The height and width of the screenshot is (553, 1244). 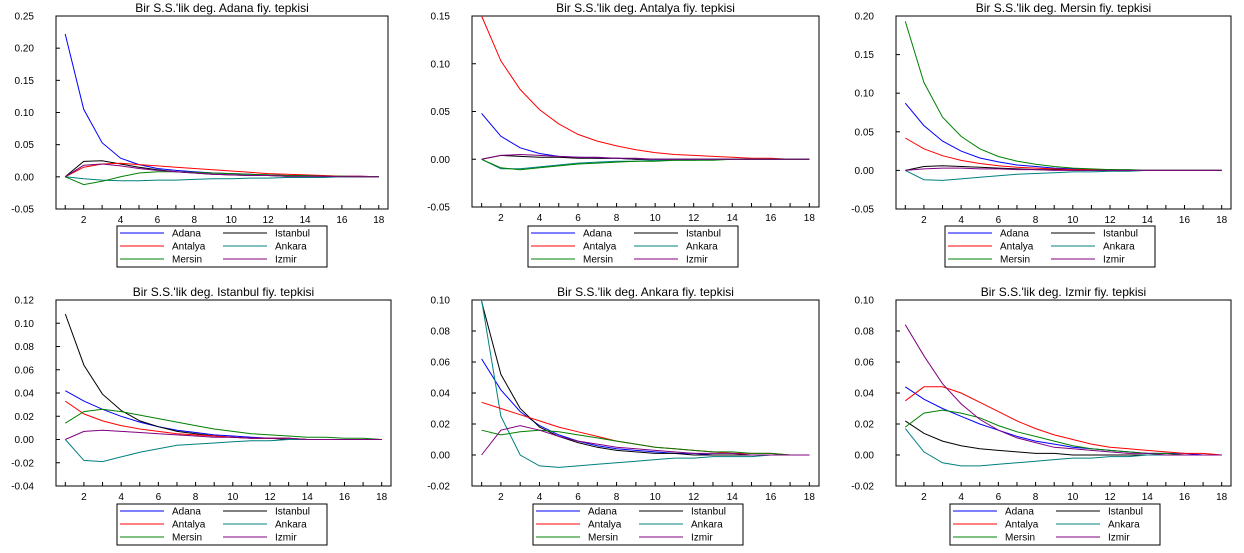 I want to click on y-tick-label: 0.25, so click(x=25, y=17).